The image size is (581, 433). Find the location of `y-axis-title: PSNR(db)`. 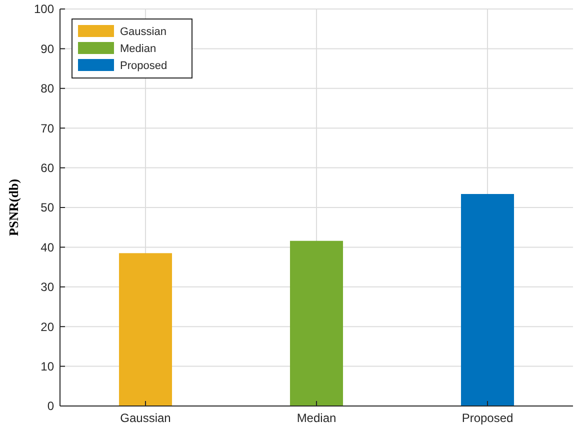

y-axis-title: PSNR(db) is located at coordinates (13, 207).